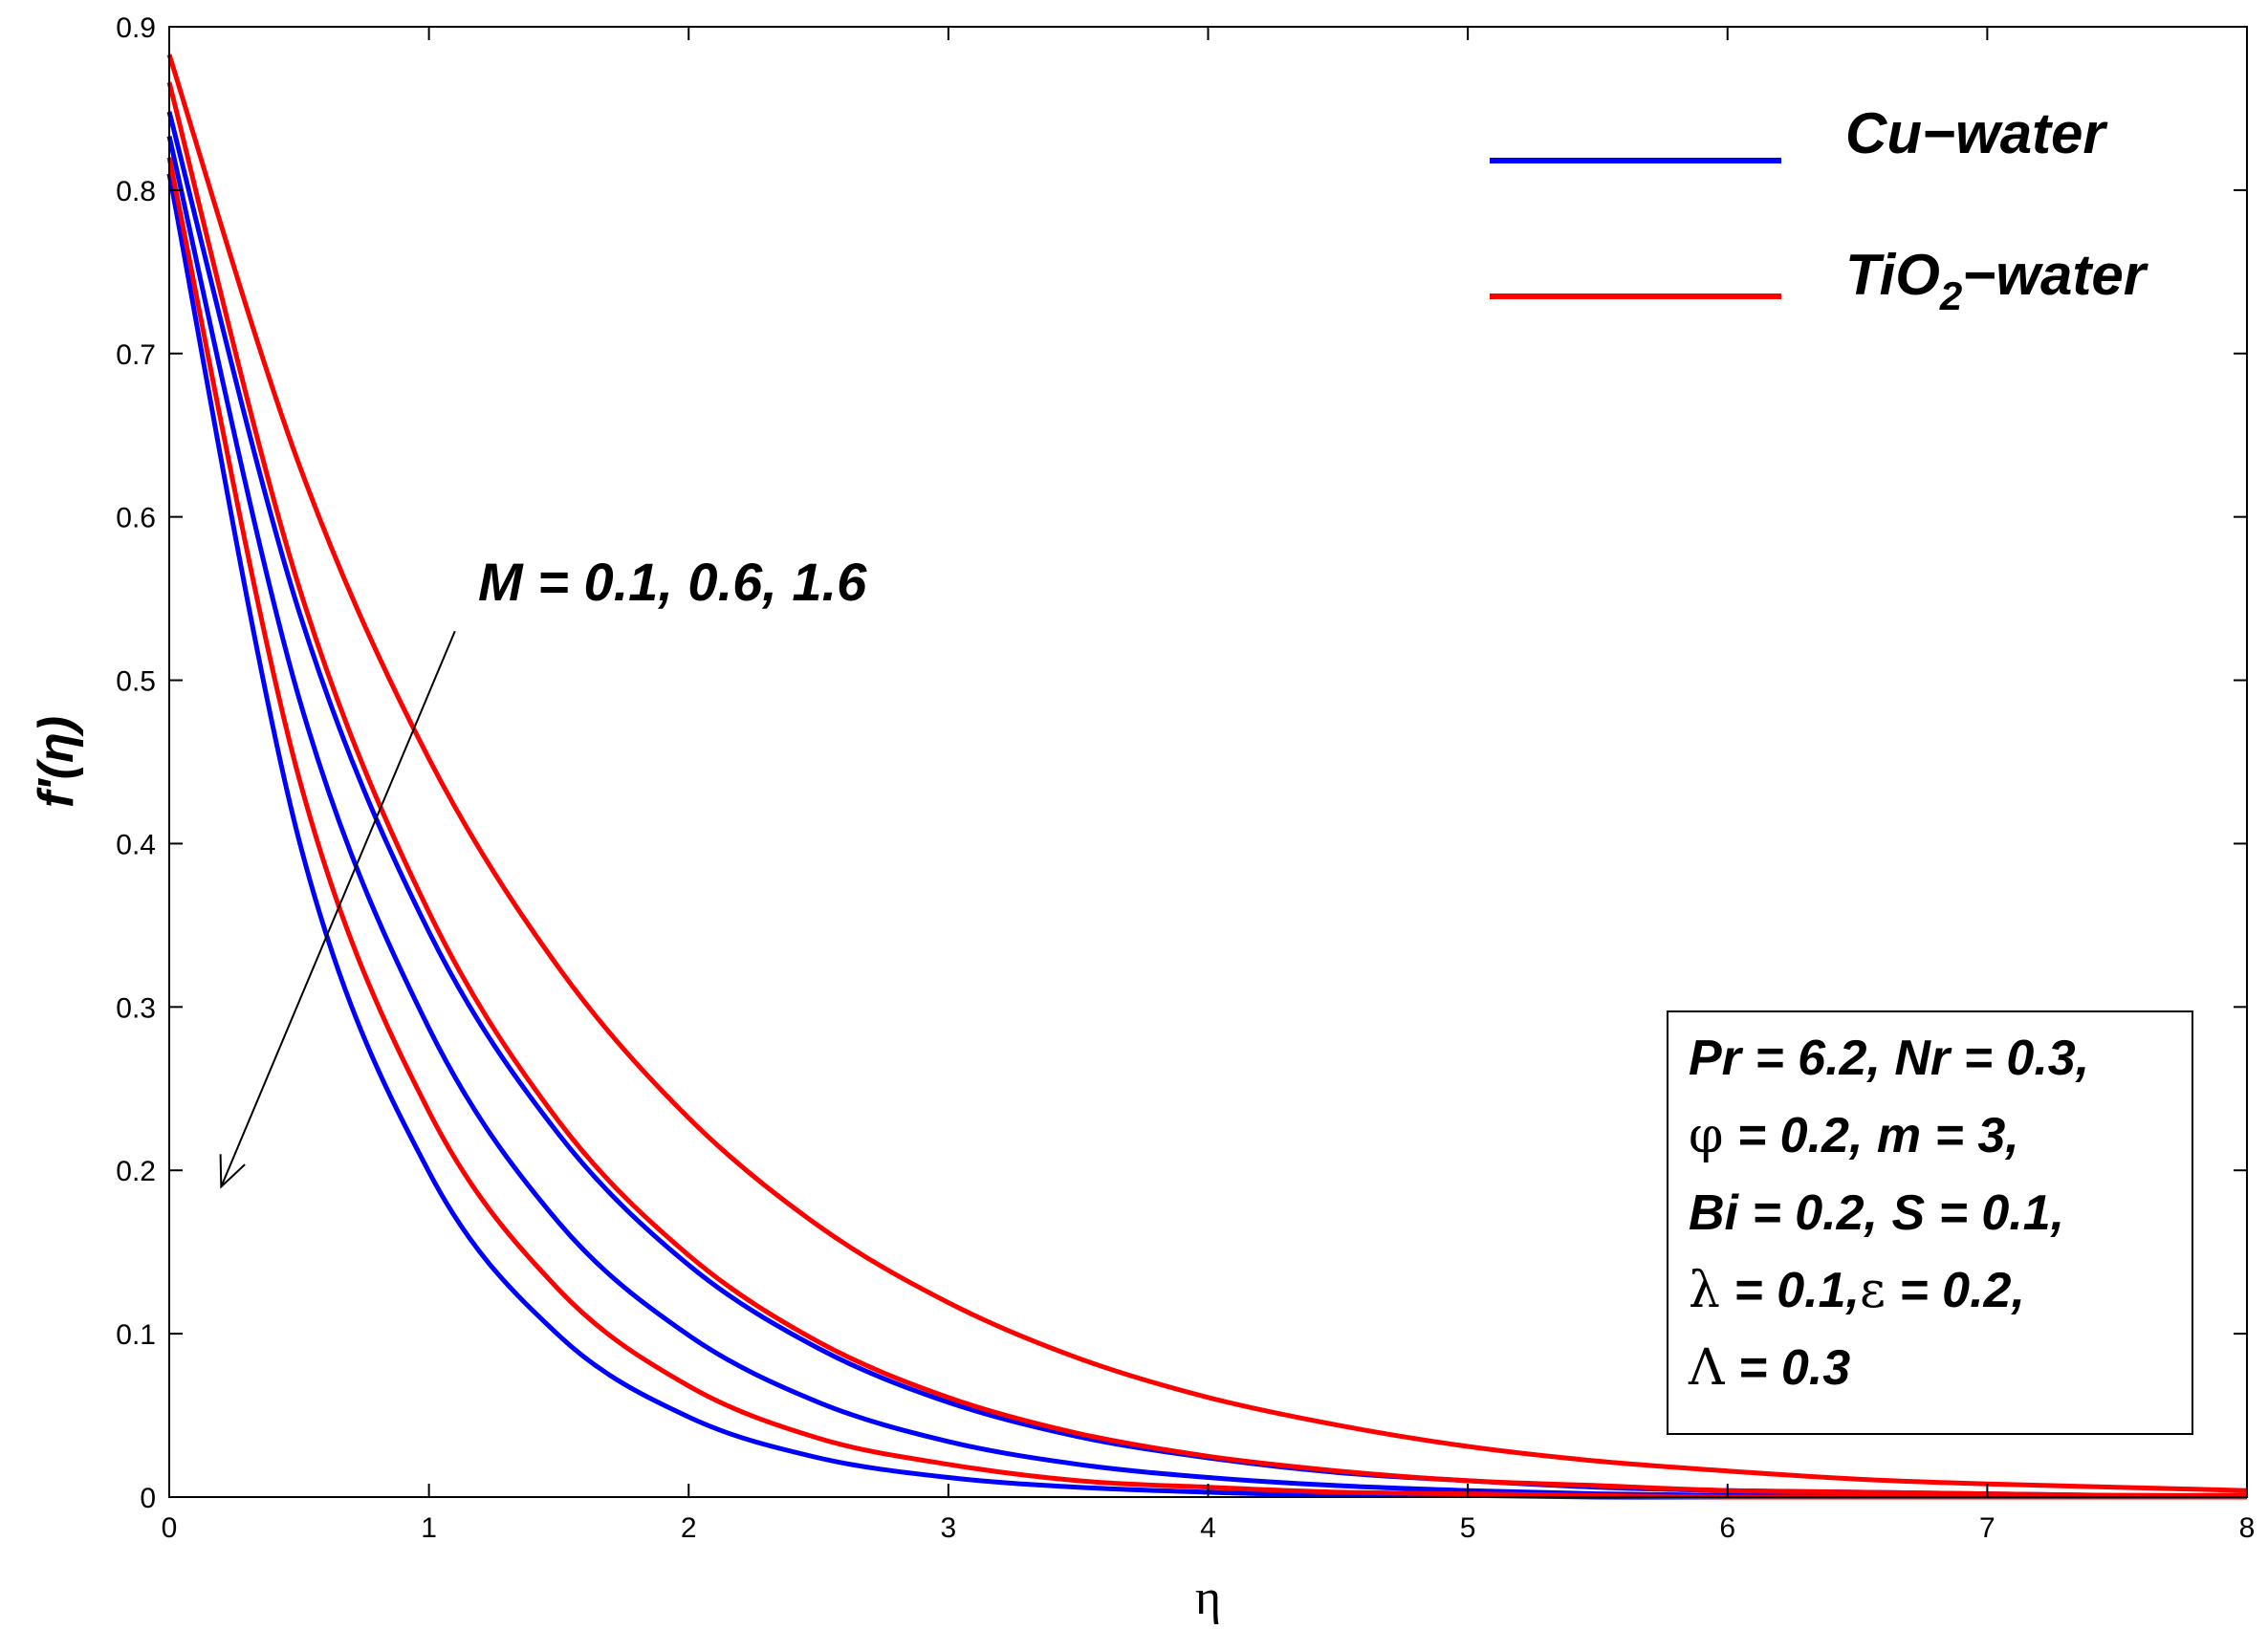 This screenshot has width=2268, height=1629. What do you see at coordinates (1951, 295) in the screenshot?
I see `legend-label-tio2-sub: 2` at bounding box center [1951, 295].